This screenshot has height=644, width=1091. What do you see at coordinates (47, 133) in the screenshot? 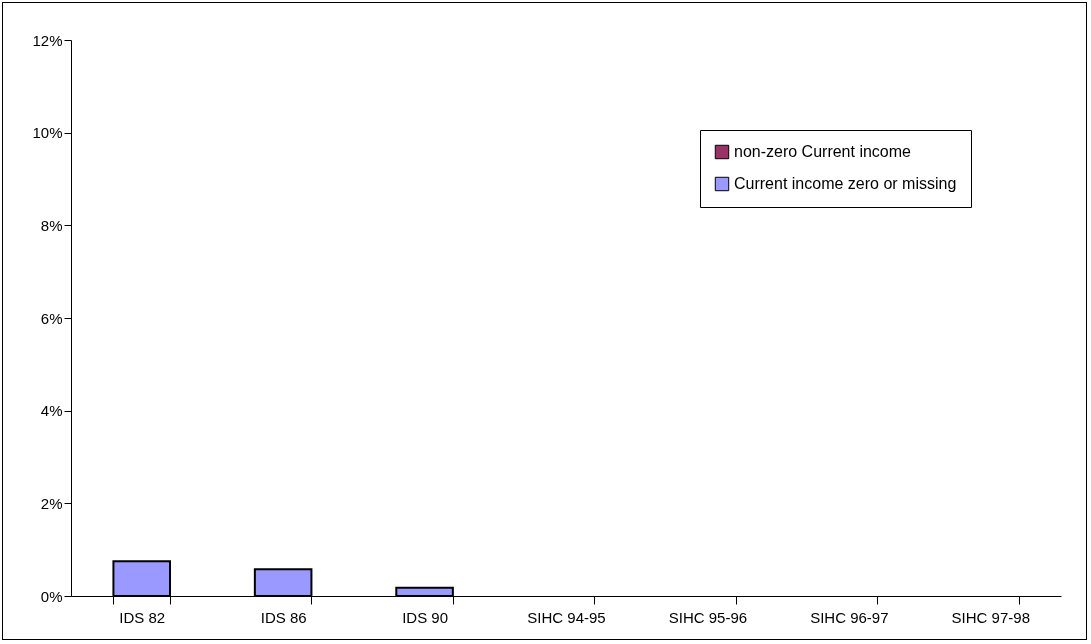
I see `y-tick-label: 10%` at bounding box center [47, 133].